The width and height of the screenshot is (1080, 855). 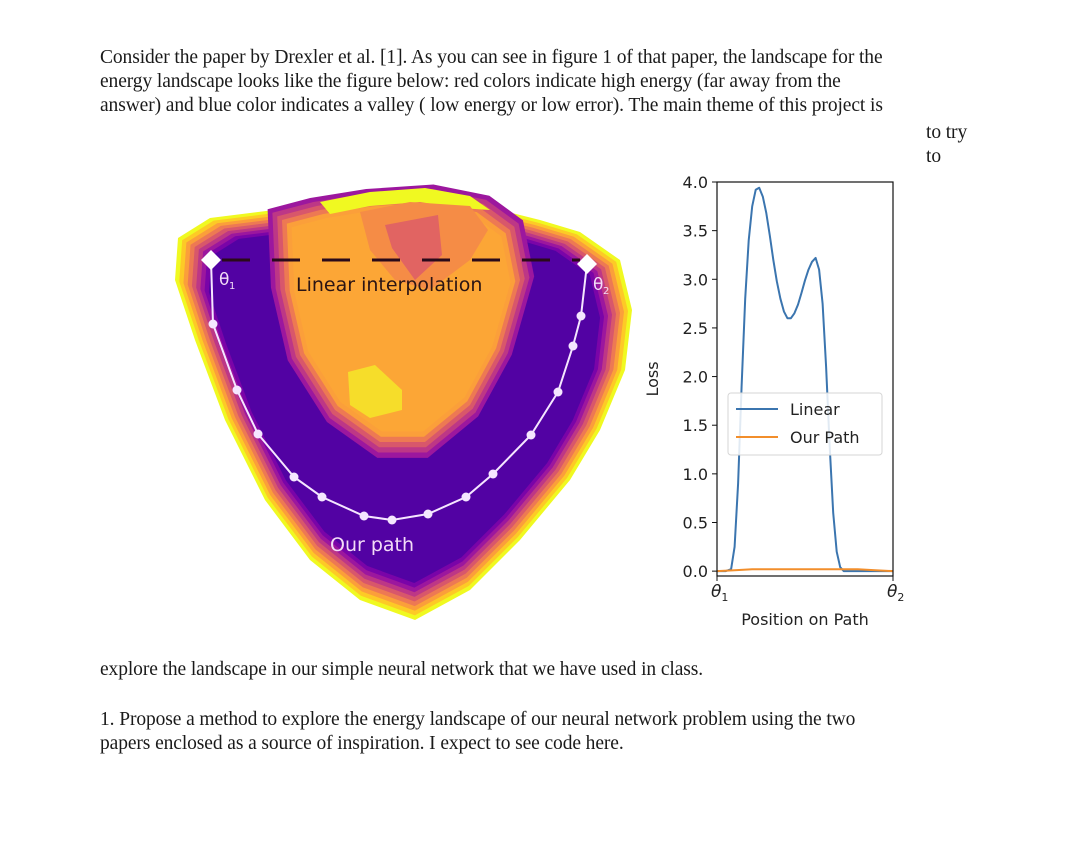 I want to click on y-tick-label: 0.0, so click(x=695, y=571).